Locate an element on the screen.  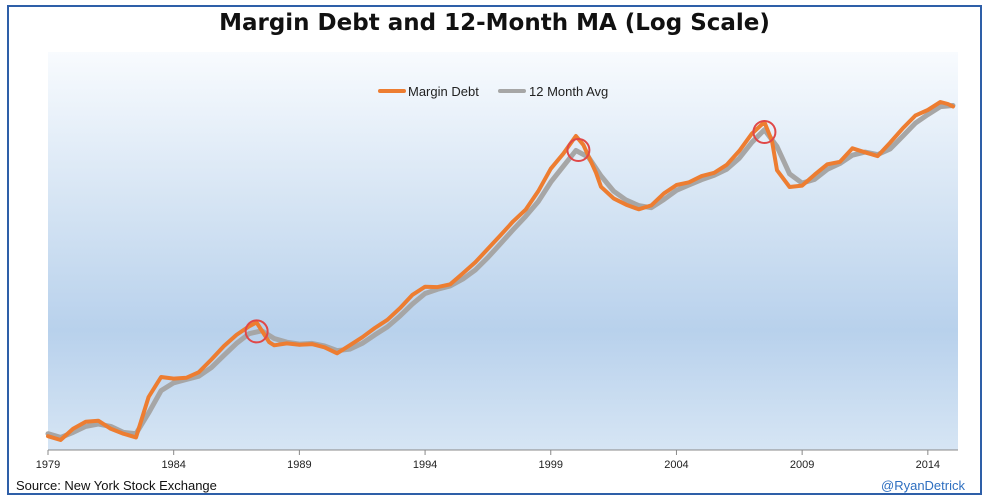
legend: Margin Debt 12 Month Avg is located at coordinates (493, 91).